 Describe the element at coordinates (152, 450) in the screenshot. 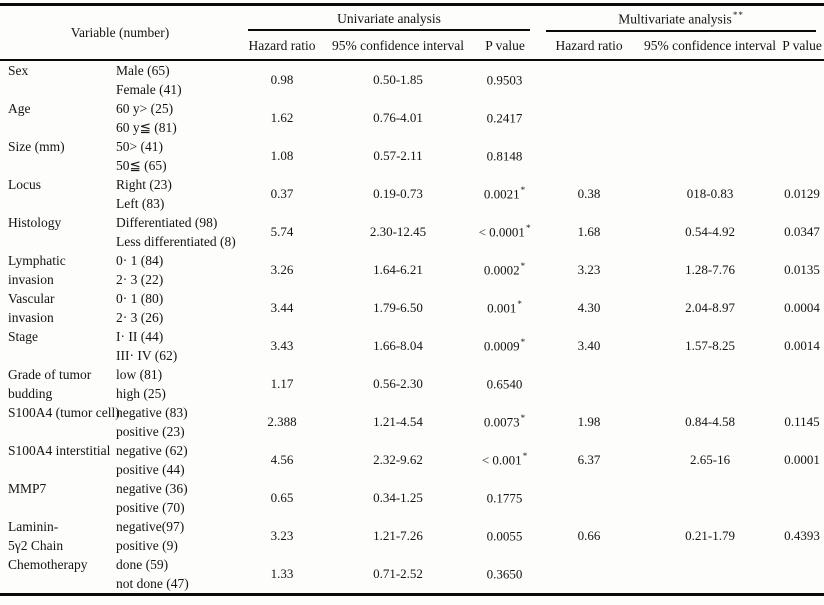

I see `category-line-1: negative (62)` at that location.